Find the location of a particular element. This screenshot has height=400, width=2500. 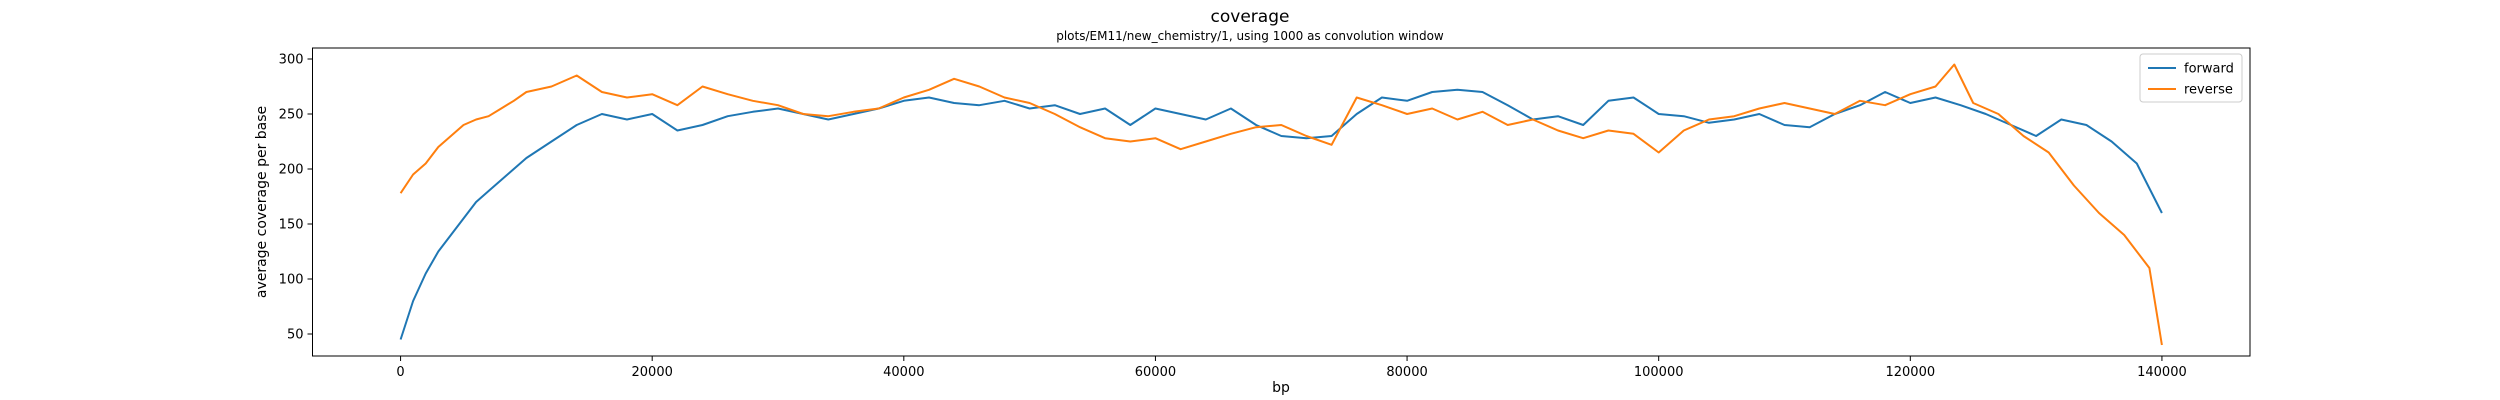

legend: forward reverse is located at coordinates (2191, 78).